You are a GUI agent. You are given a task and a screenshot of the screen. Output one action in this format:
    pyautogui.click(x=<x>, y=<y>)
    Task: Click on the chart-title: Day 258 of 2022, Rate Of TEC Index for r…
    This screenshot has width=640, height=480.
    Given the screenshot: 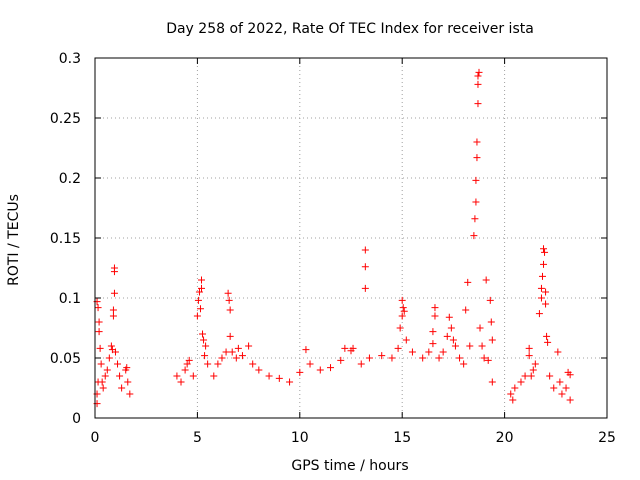 What is the action you would take?
    pyautogui.click(x=350, y=29)
    